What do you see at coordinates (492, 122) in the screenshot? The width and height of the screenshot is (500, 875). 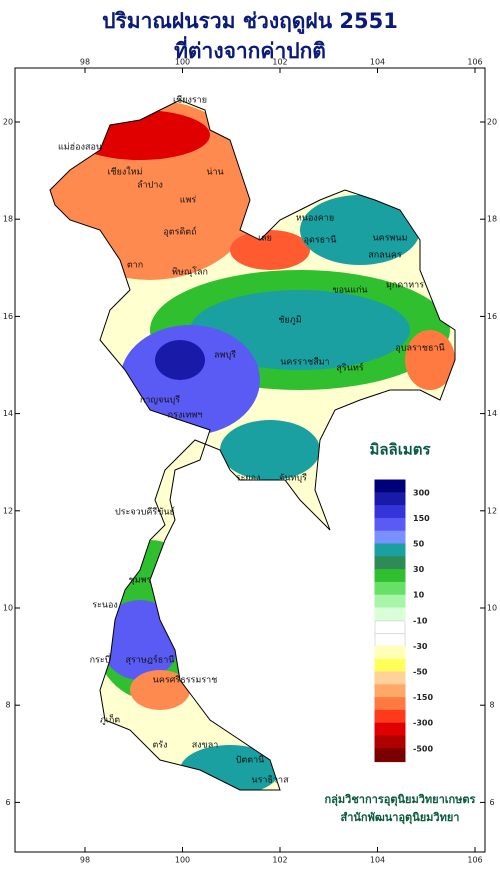 I see `lat-label-right: 20` at bounding box center [492, 122].